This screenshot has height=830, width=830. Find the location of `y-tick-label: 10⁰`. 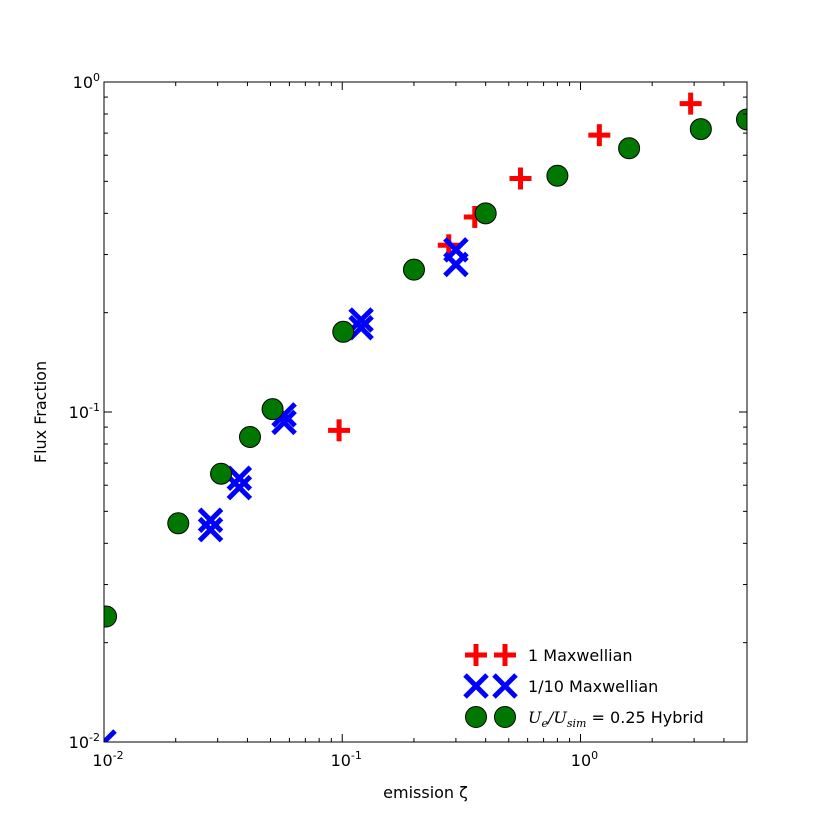

y-tick-label: 10⁰ is located at coordinates (86, 81).